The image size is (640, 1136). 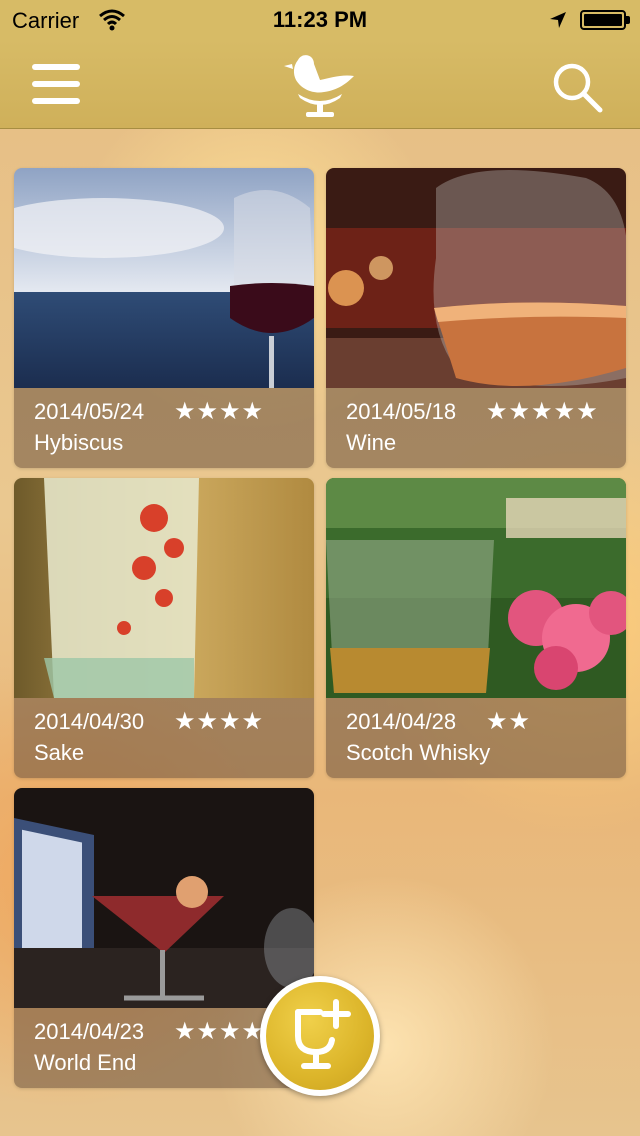 I want to click on battery-tip, so click(x=628, y=20).